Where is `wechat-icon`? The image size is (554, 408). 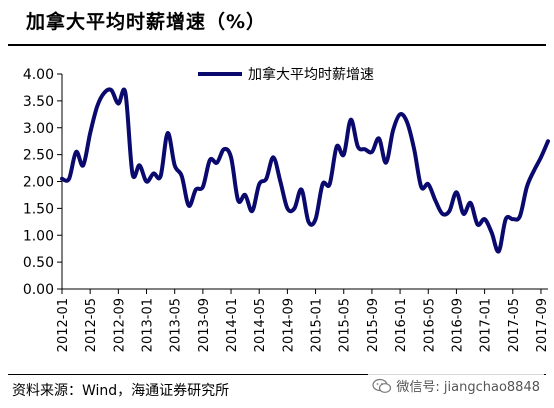
wechat-icon is located at coordinates (382, 385).